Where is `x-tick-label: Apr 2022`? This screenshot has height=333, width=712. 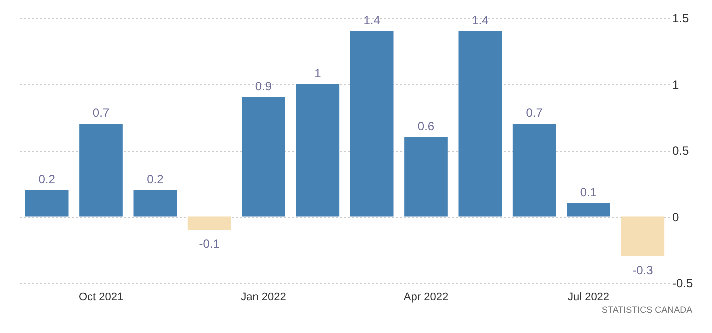 x-tick-label: Apr 2022 is located at coordinates (426, 298).